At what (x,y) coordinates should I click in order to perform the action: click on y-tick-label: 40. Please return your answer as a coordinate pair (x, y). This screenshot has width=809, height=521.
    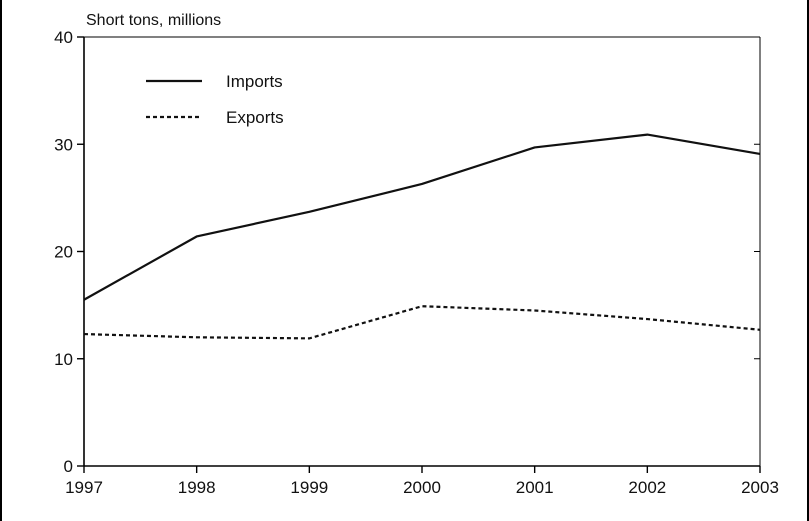
    Looking at the image, I should click on (63, 37).